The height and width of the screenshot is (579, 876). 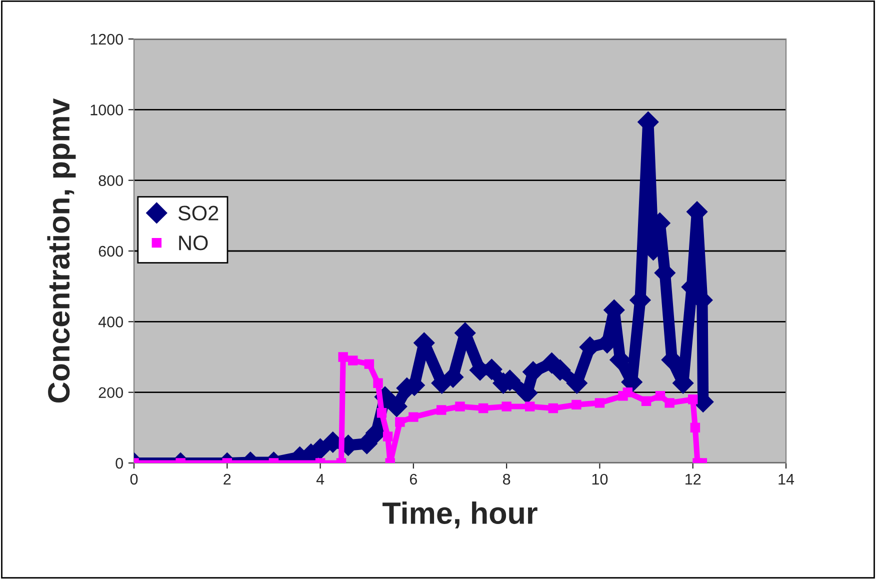 What do you see at coordinates (414, 479) in the screenshot?
I see `x-tick-label: 6` at bounding box center [414, 479].